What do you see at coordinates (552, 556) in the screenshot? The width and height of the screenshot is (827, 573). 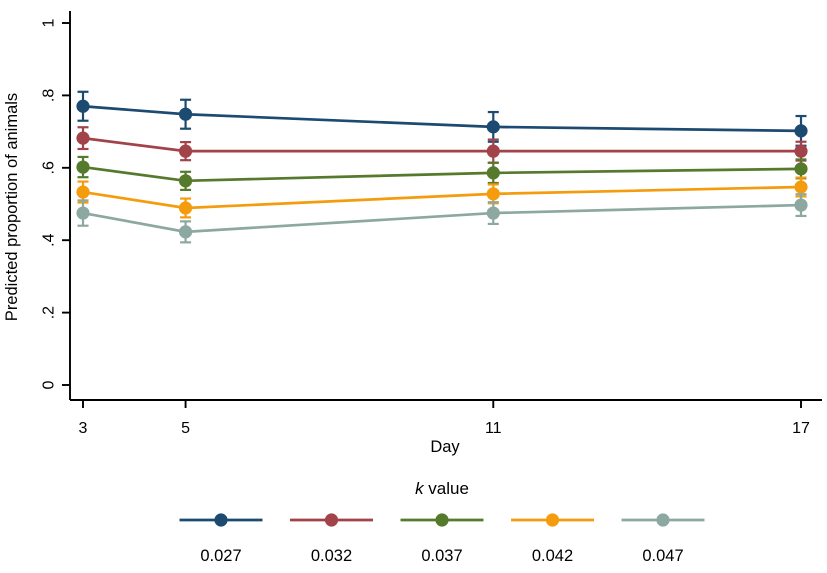 I see `legend-label: 0.042` at bounding box center [552, 556].